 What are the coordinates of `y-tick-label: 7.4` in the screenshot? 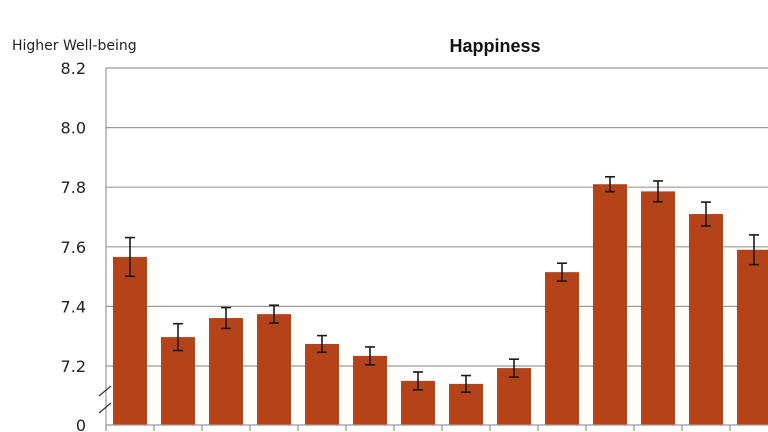 It's located at (73, 306).